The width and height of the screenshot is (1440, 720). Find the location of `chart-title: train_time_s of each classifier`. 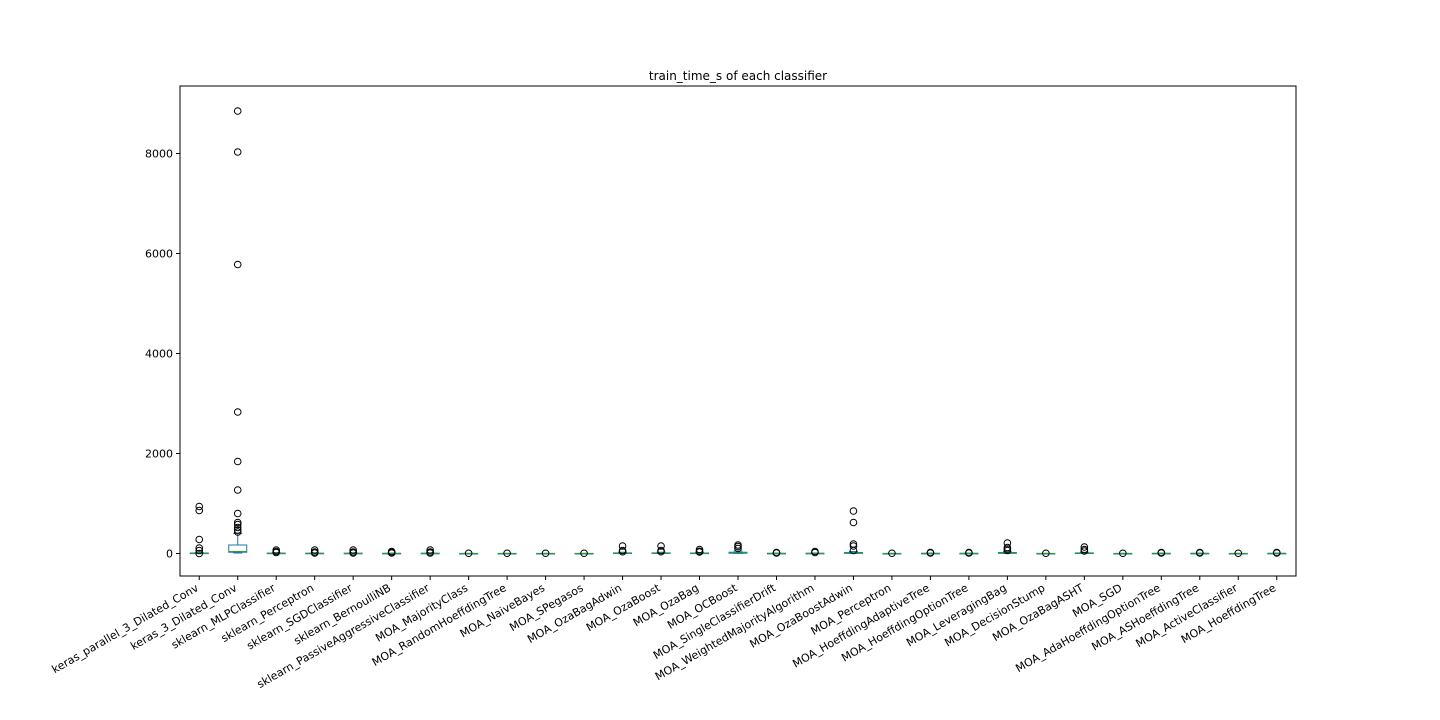

chart-title: train_time_s of each classifier is located at coordinates (738, 76).